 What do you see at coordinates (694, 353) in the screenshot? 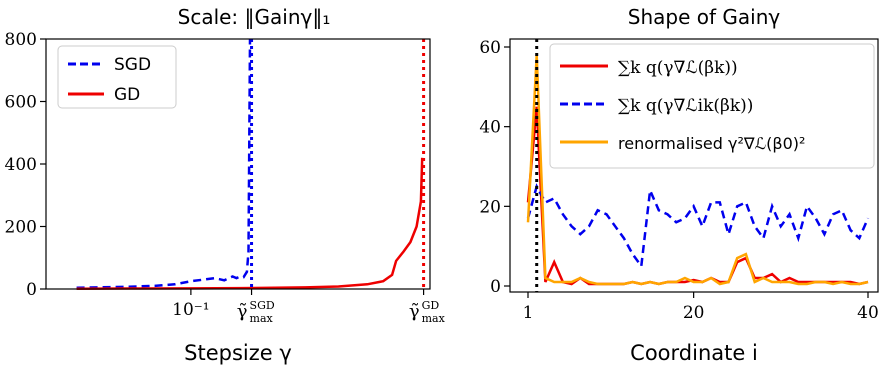
I see `right-x-axis-label: Coordinate i` at bounding box center [694, 353].